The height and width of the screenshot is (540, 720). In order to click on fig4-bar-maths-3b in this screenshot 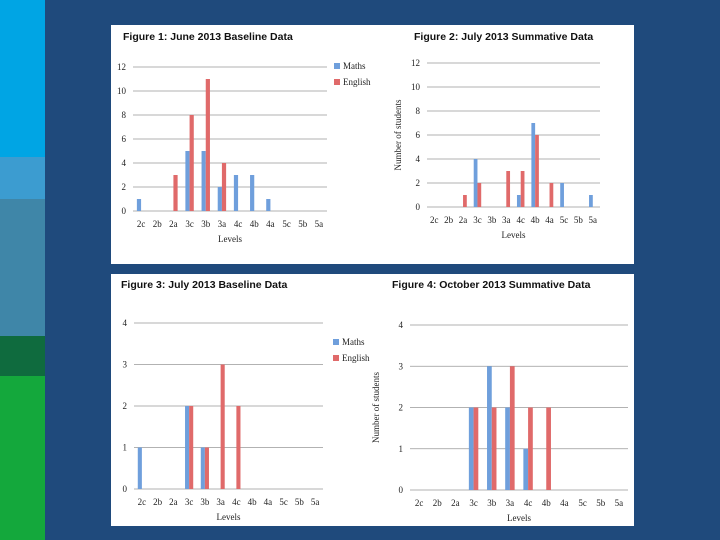, I will do `click(489, 428)`.